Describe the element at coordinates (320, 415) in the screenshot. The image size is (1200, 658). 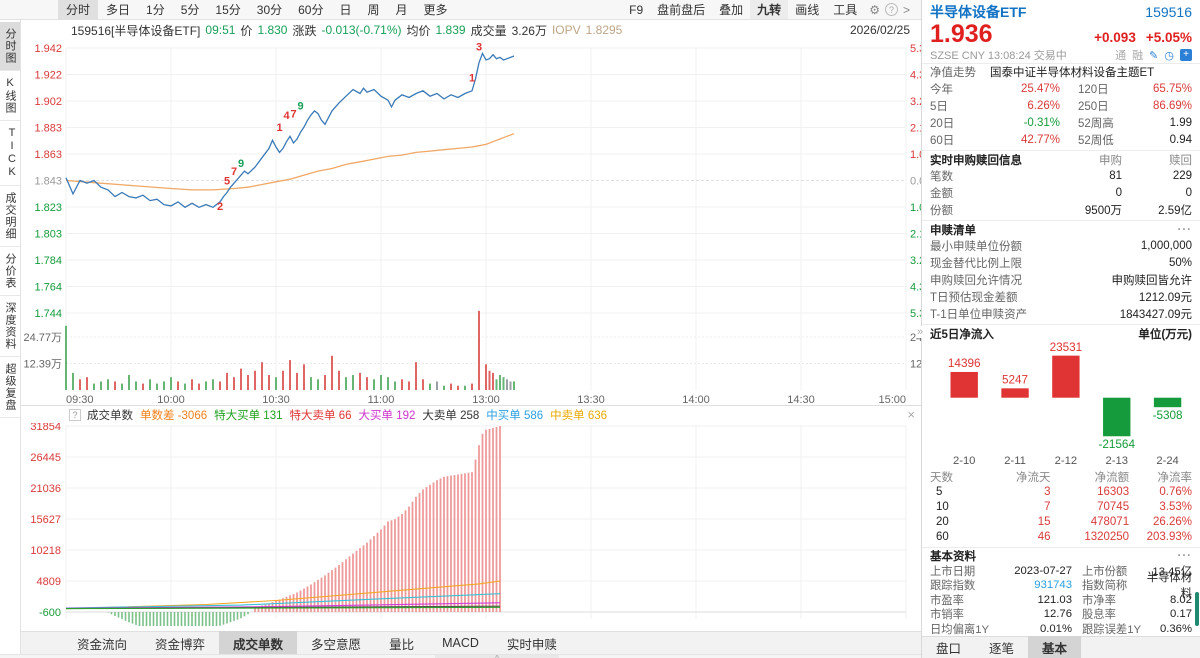
I see `legend-特大卖单: 特大卖单 66` at that location.